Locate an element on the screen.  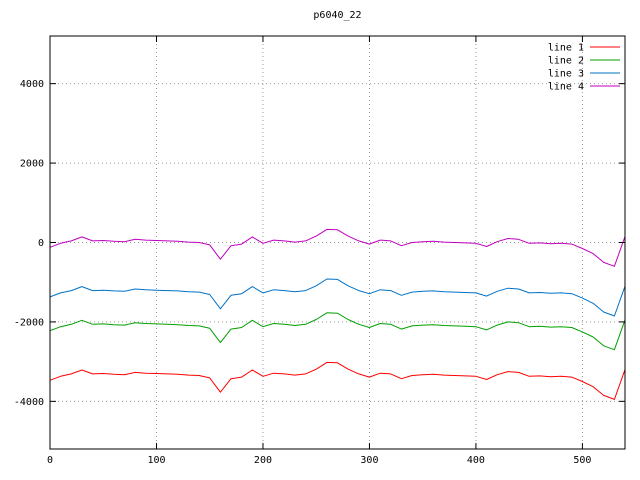
legend-label: line 2 is located at coordinates (566, 61).